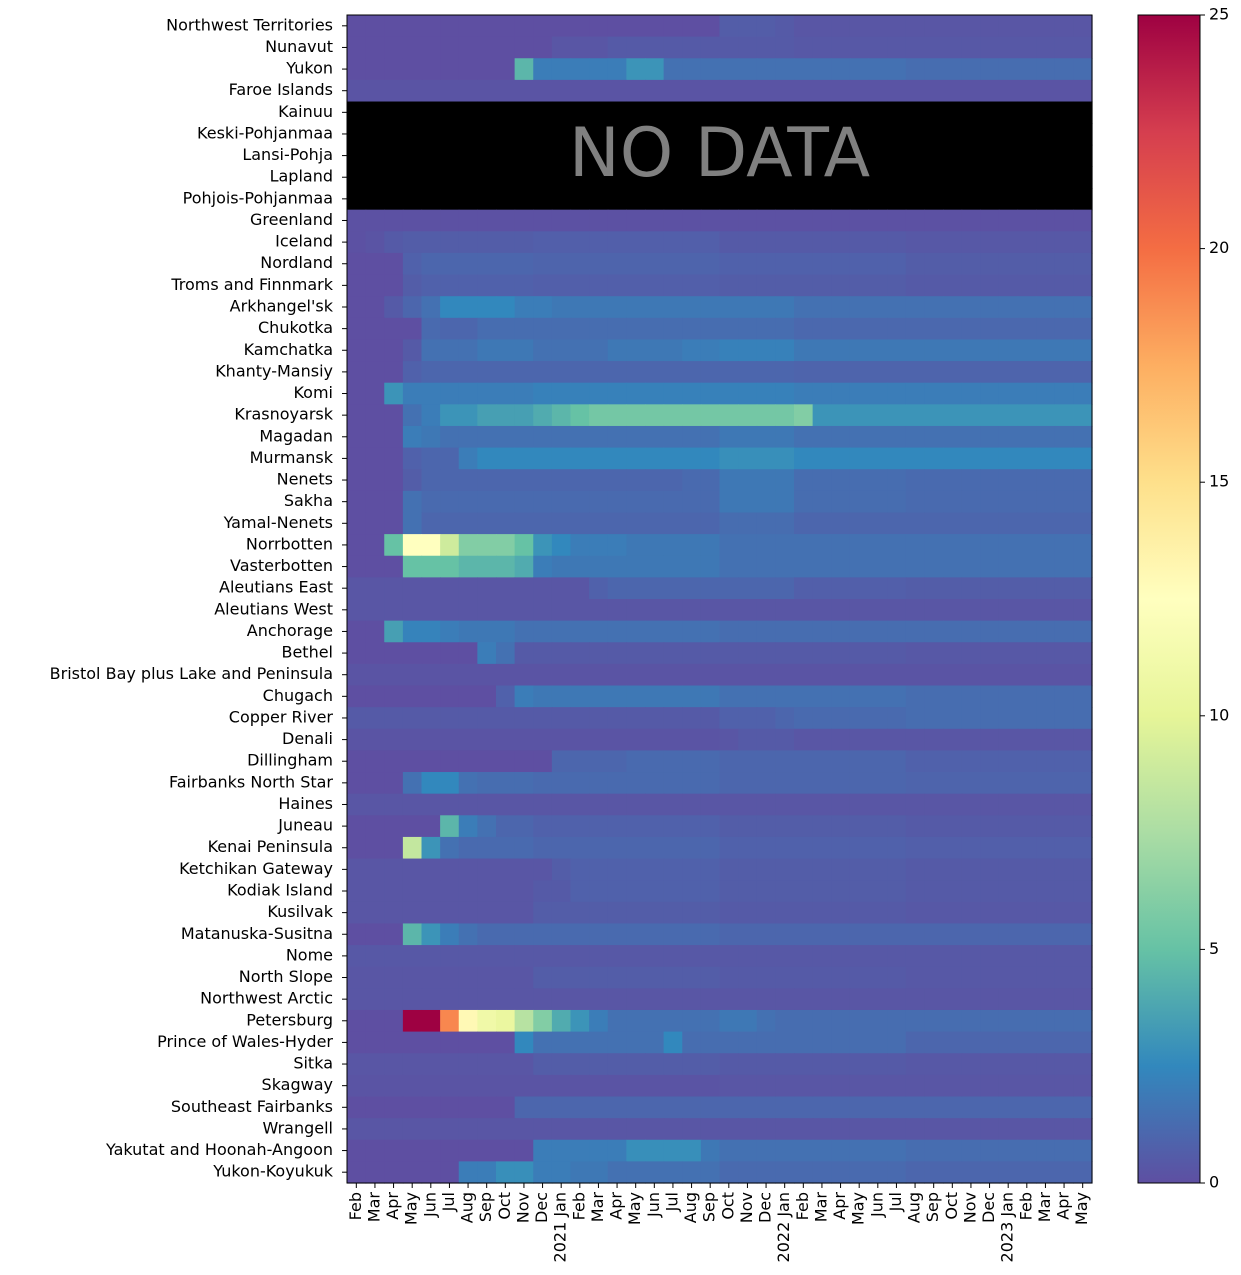 This screenshot has height=1275, width=1241. Describe the element at coordinates (276, 587) in the screenshot. I see `y-tick-label: Aleutians East` at that location.